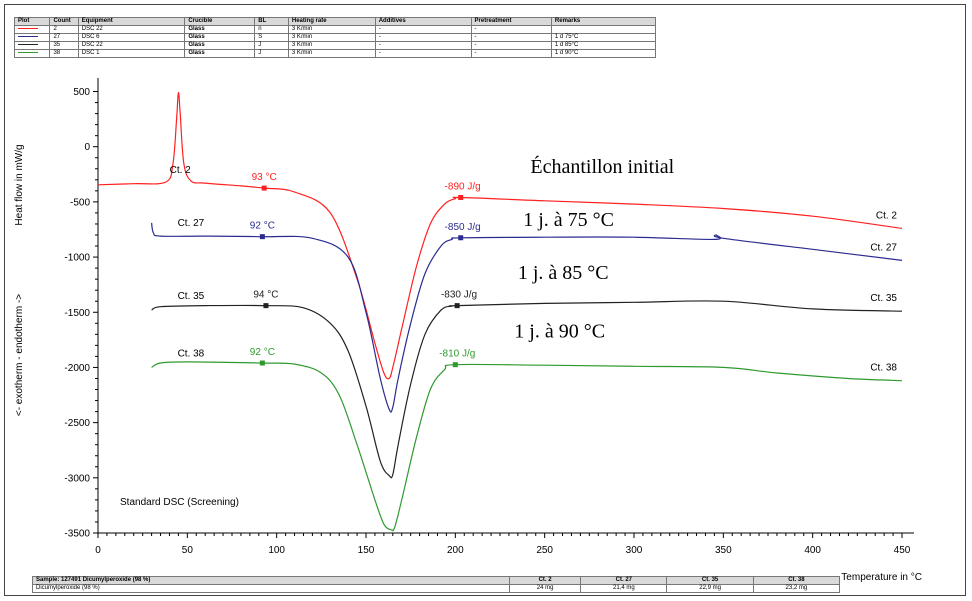 This screenshot has height=601, width=972. What do you see at coordinates (883, 368) in the screenshot?
I see `series-end-label: Ct. 38` at bounding box center [883, 368].